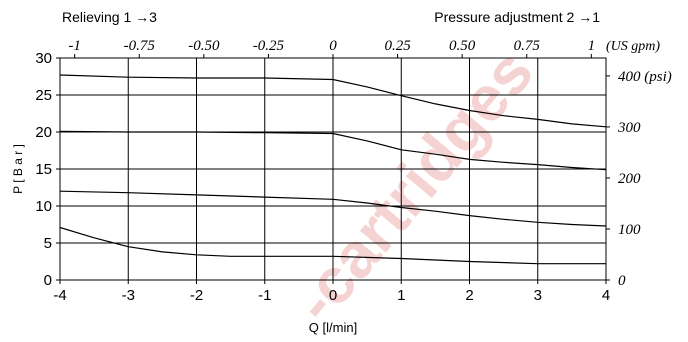 The width and height of the screenshot is (688, 342). I want to click on y-tick-label: 0, so click(48, 280).